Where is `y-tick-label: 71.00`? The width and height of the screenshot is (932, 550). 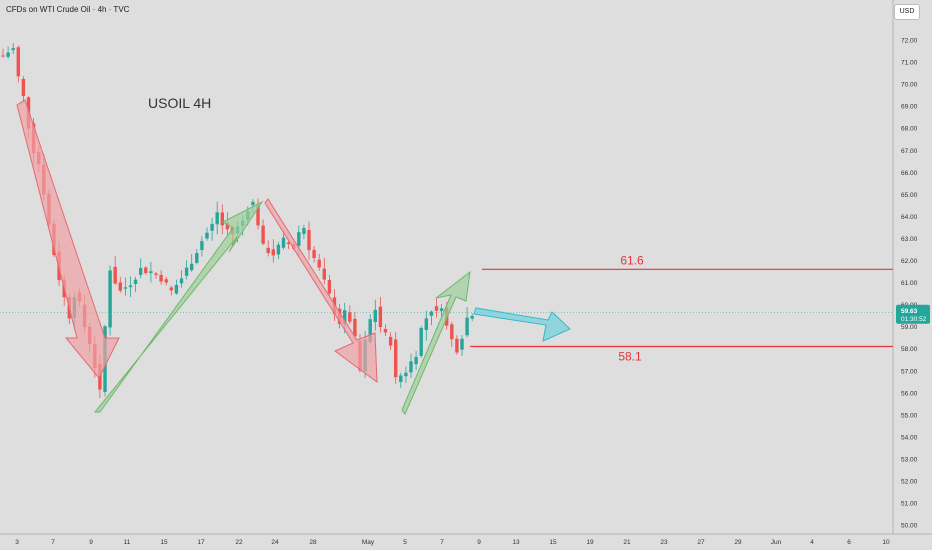
y-tick-label: 71.00 is located at coordinates (909, 63).